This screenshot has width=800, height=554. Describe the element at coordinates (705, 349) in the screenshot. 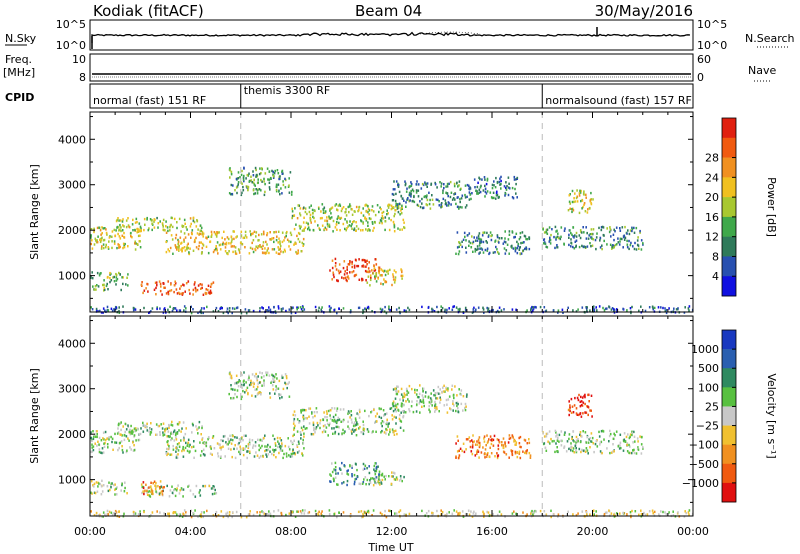

I see `velocity-colorbar-tick-label: 1000` at that location.